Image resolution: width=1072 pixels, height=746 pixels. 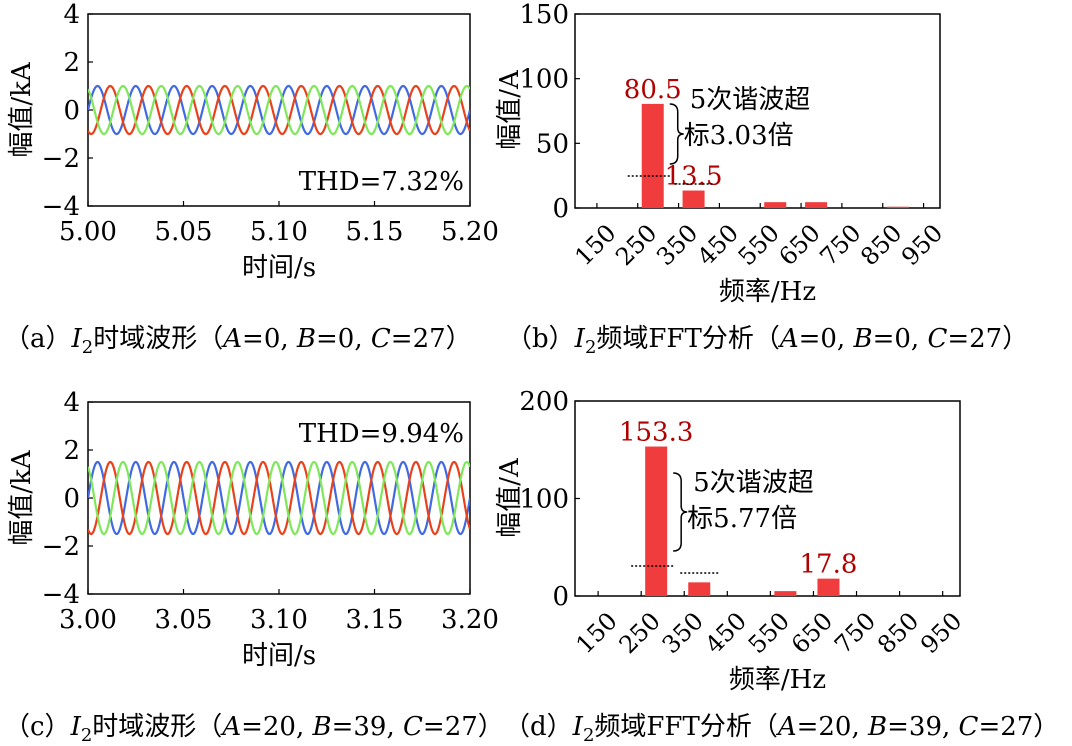 What do you see at coordinates (375, 232) in the screenshot?
I see `x-tick-label: 5.15` at bounding box center [375, 232].